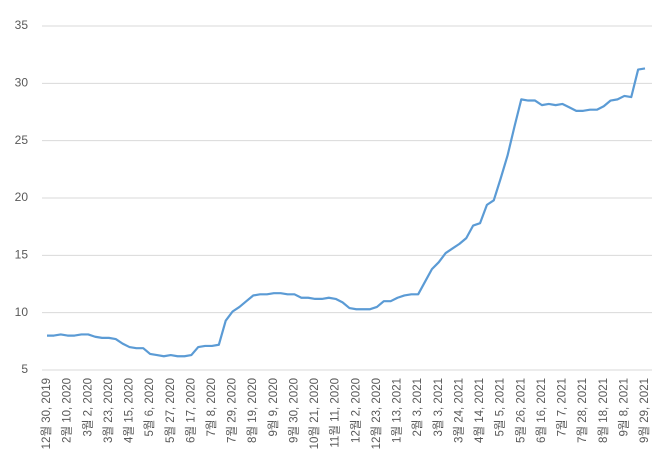  I want to click on y-tick-label: 5, so click(24, 369).